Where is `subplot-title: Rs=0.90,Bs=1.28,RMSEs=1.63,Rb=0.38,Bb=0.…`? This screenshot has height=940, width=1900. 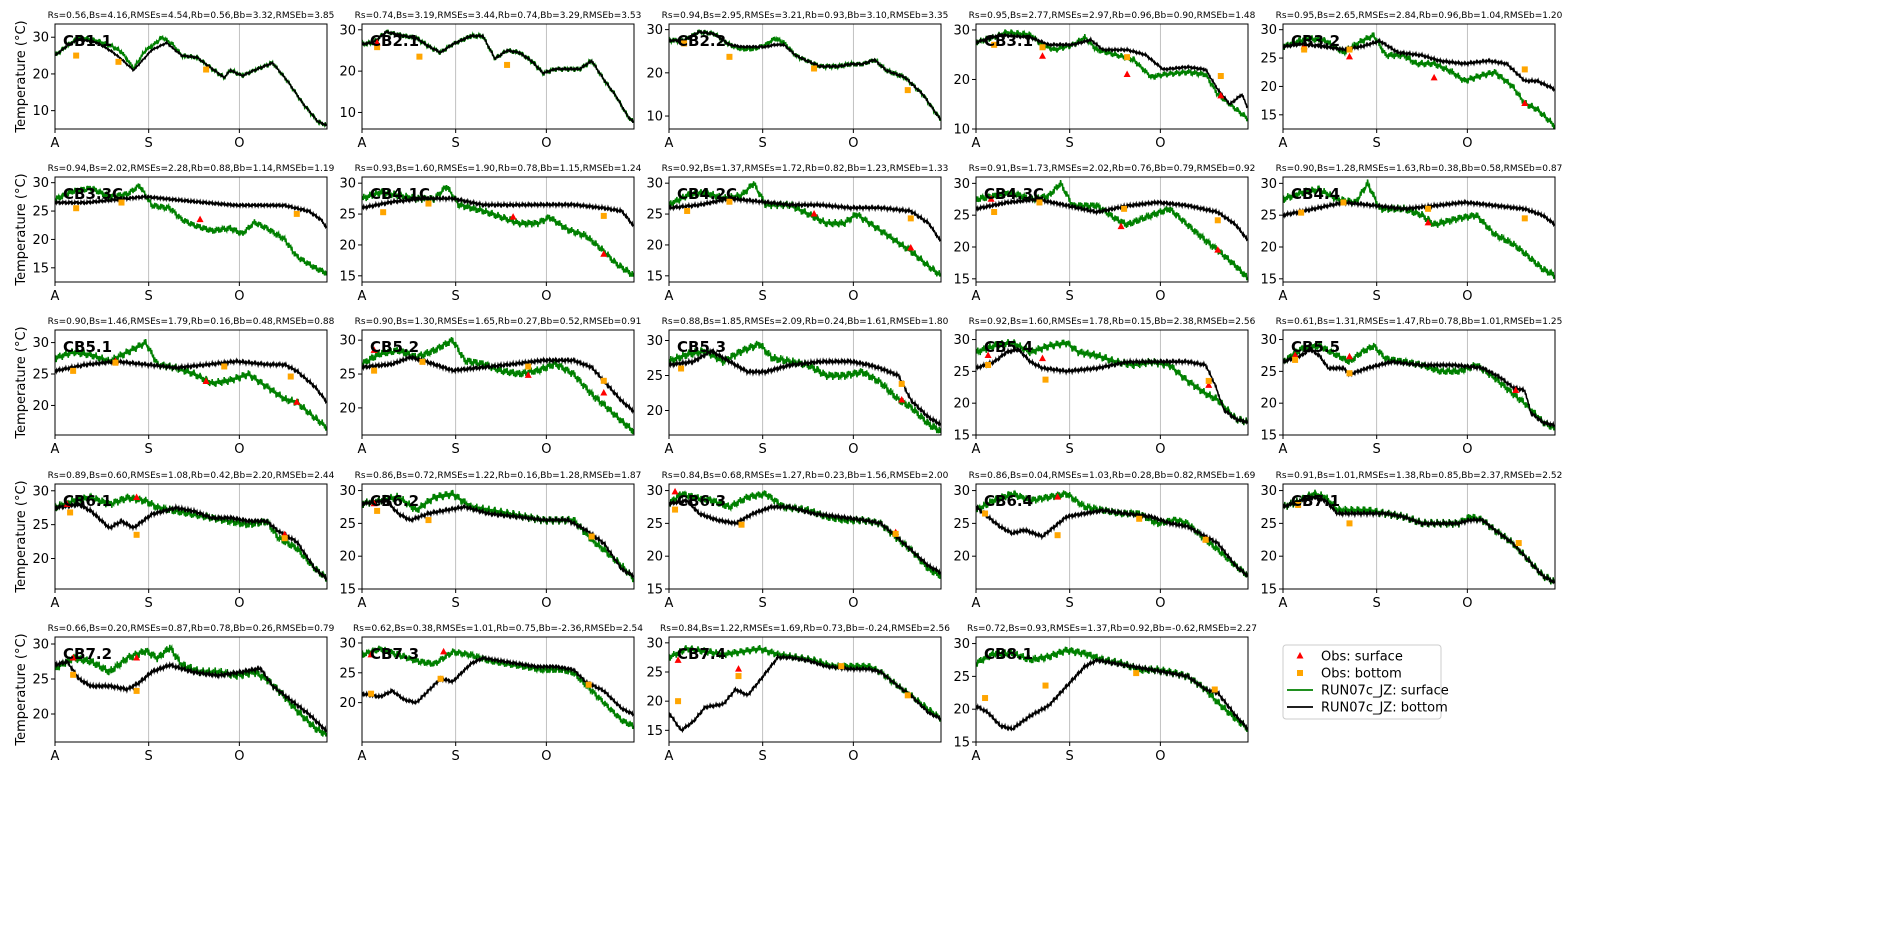 subplot-title: Rs=0.90,Bs=1.28,RMSEs=1.63,Rb=0.38,Bb=0.… is located at coordinates (1419, 169).